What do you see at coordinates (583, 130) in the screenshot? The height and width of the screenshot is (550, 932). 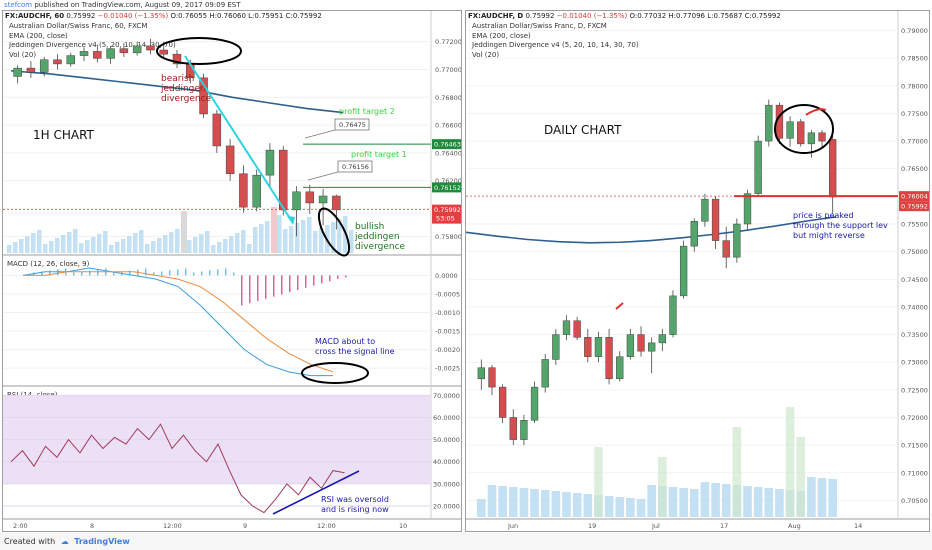 I see `chart-title-daily: DAILY CHART` at bounding box center [583, 130].